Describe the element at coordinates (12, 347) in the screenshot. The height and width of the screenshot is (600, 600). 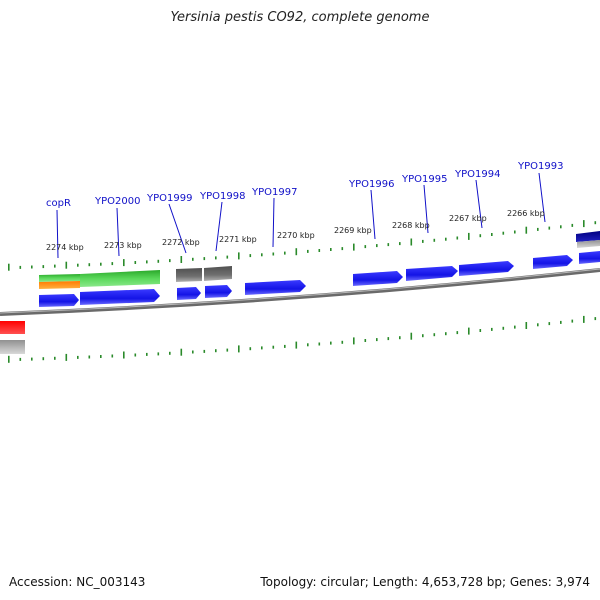
I see `feature-silver-left` at that location.